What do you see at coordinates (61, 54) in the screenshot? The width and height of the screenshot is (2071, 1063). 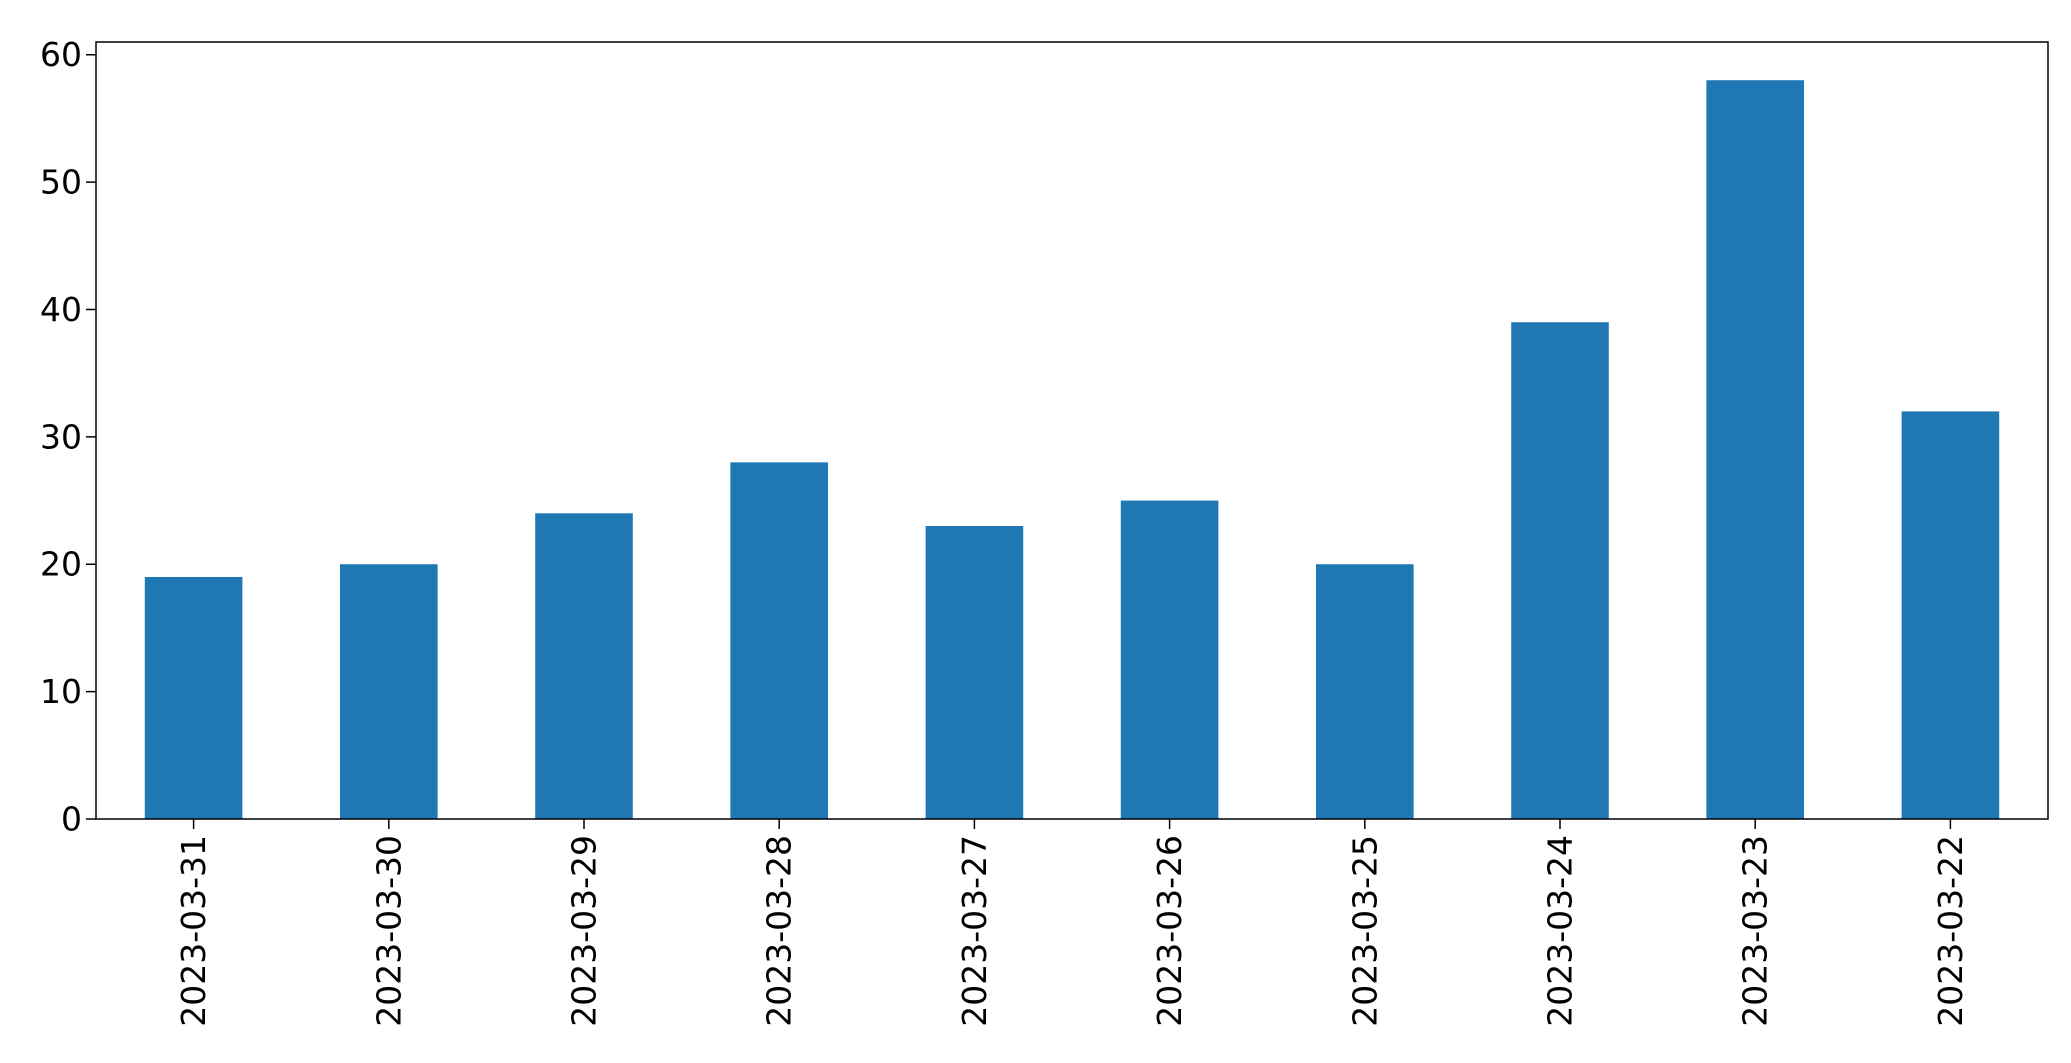 I see `y-tick-label: 60` at bounding box center [61, 54].